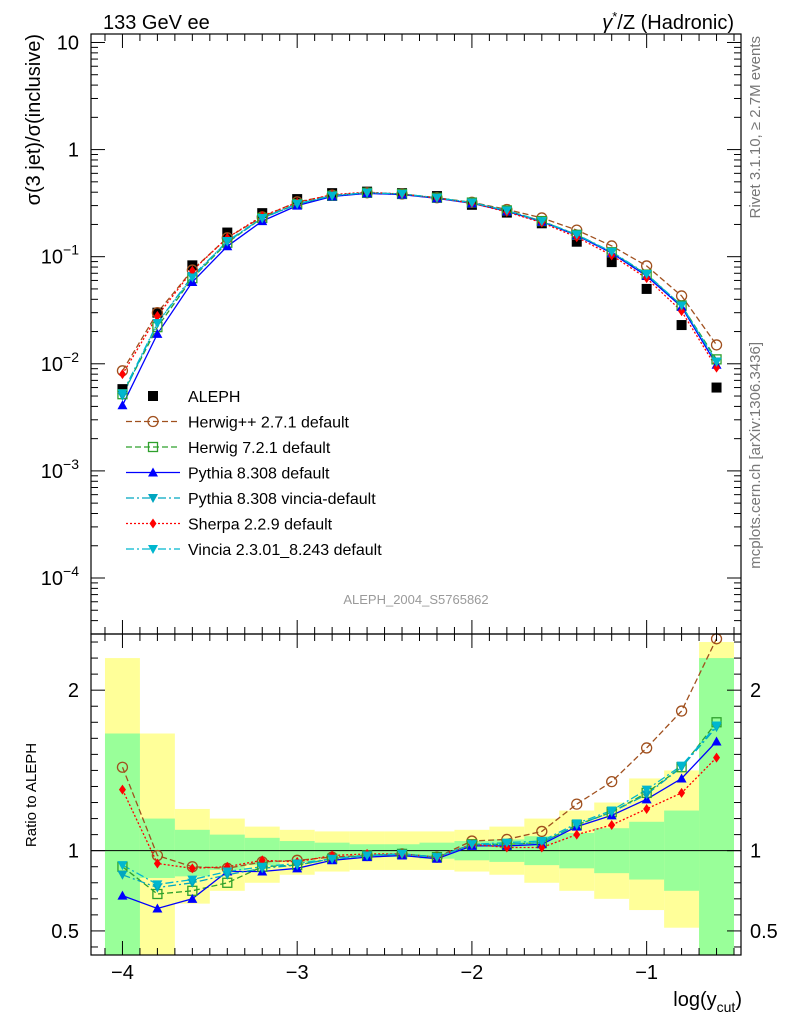  What do you see at coordinates (71, 357) in the screenshot?
I see `main-y-tick-exp: −2` at bounding box center [71, 357].